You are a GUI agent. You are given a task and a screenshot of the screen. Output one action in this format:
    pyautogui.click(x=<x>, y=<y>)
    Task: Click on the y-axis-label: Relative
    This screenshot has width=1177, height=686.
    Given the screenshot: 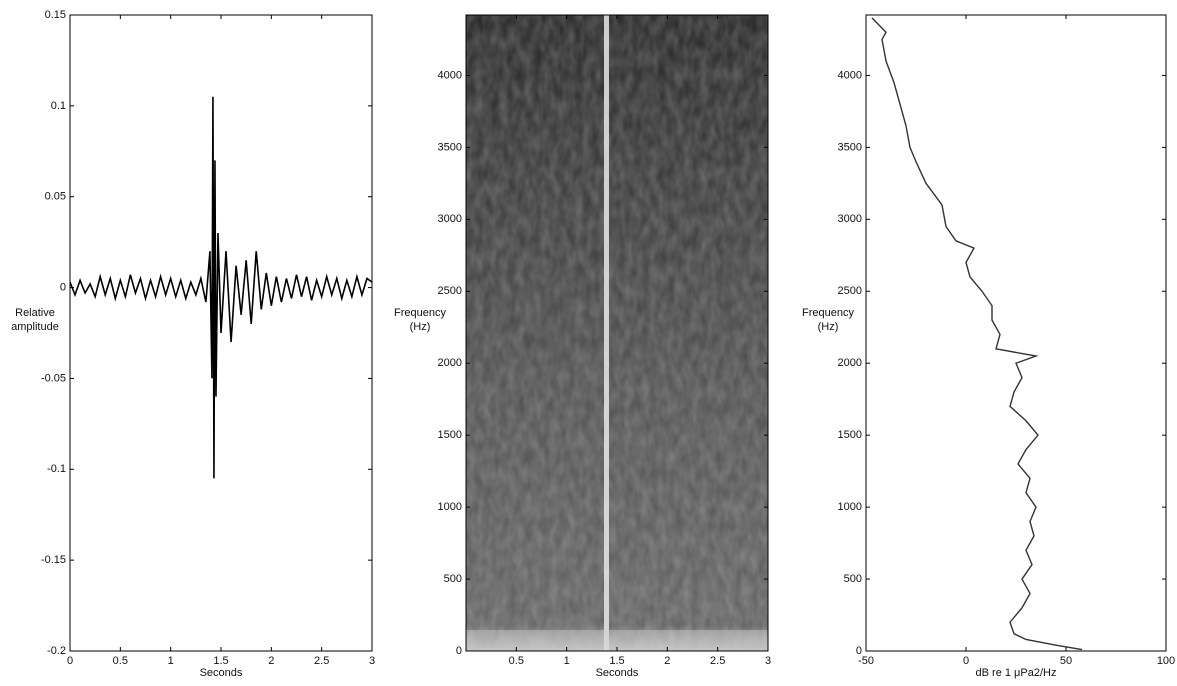 What is the action you would take?
    pyautogui.click(x=35, y=313)
    